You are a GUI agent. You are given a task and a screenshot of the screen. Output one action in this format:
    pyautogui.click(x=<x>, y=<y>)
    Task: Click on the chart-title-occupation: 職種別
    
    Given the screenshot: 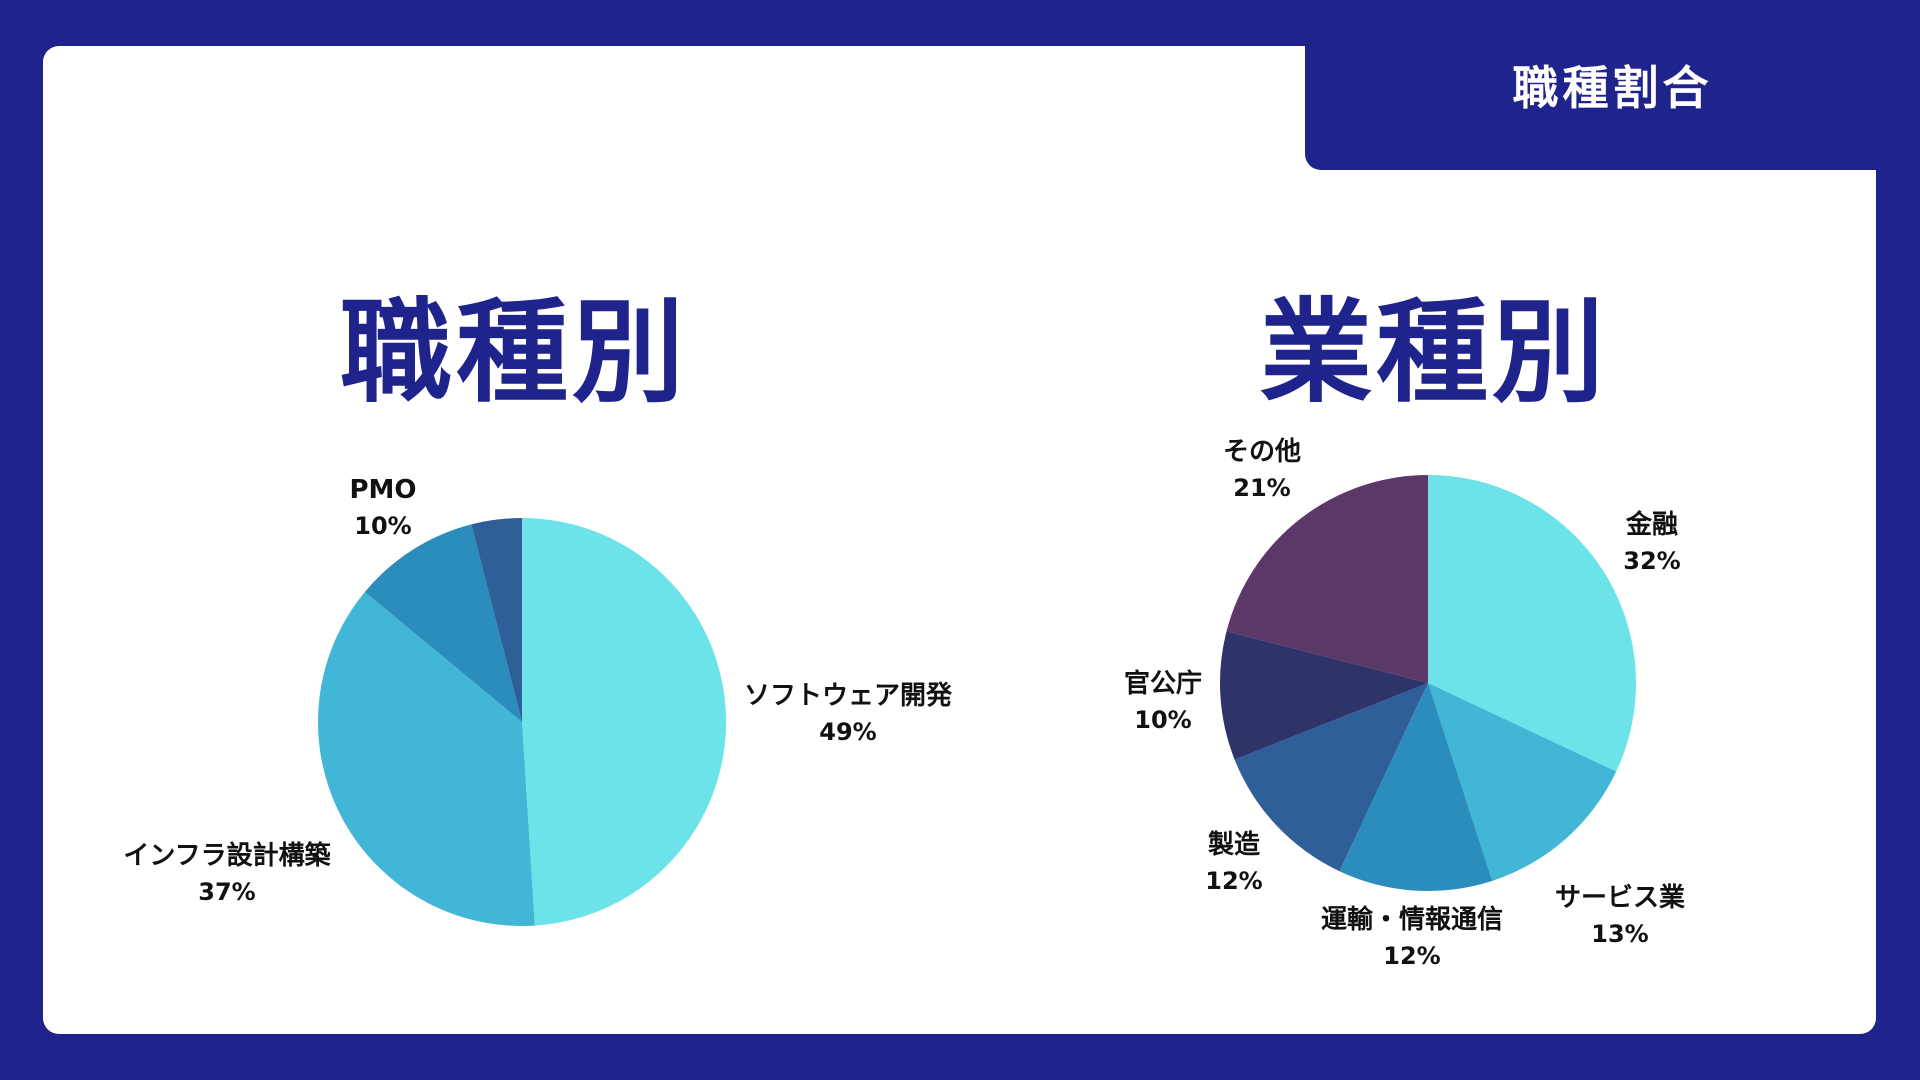 What is the action you would take?
    pyautogui.click(x=514, y=353)
    